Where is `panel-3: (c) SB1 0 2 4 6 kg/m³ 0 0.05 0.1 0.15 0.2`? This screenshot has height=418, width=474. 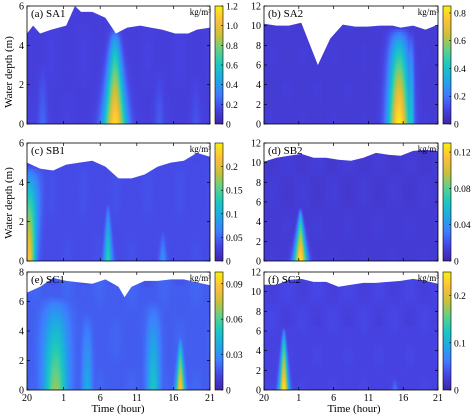 panel-3: (c) SB1 0 2 4 6 kg/m³ 0 0.05 0.1 0.15 0.2 is located at coordinates (131, 203).